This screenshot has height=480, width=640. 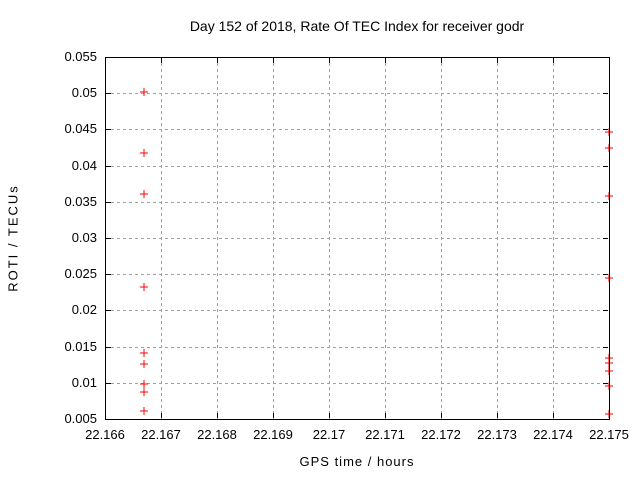 What do you see at coordinates (80, 273) in the screenshot?
I see `y-tick-label: 0.025` at bounding box center [80, 273].